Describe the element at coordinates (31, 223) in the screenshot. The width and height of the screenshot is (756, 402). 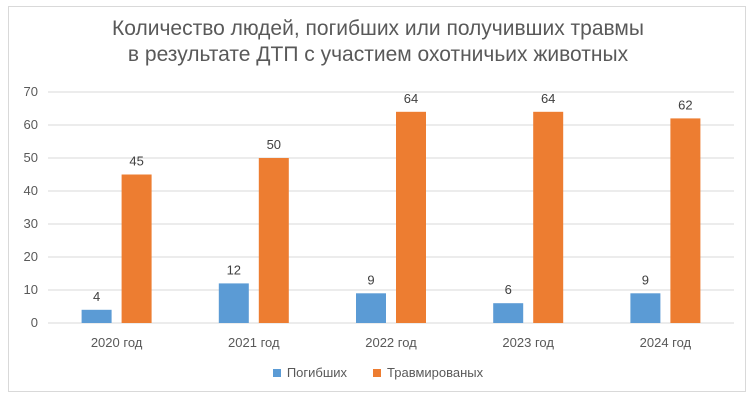
I see `y-tick-label-30: 30` at that location.